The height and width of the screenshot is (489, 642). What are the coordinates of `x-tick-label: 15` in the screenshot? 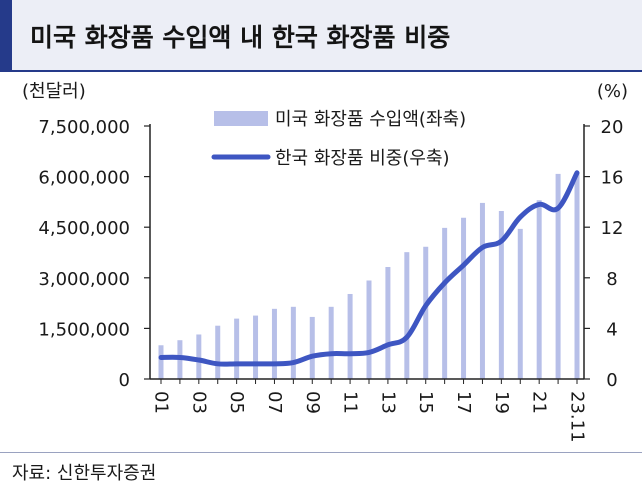 It's located at (425, 402).